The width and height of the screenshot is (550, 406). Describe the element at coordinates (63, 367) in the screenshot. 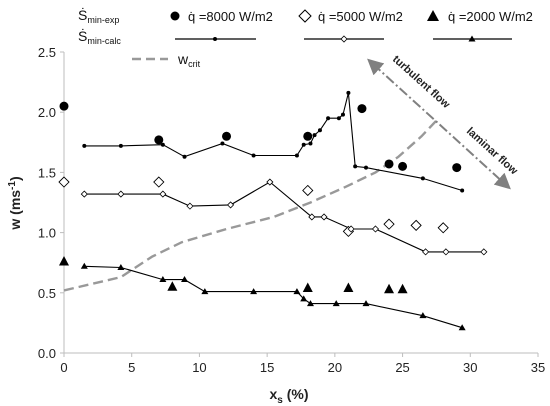

I see `x-tick-label: 0` at that location.